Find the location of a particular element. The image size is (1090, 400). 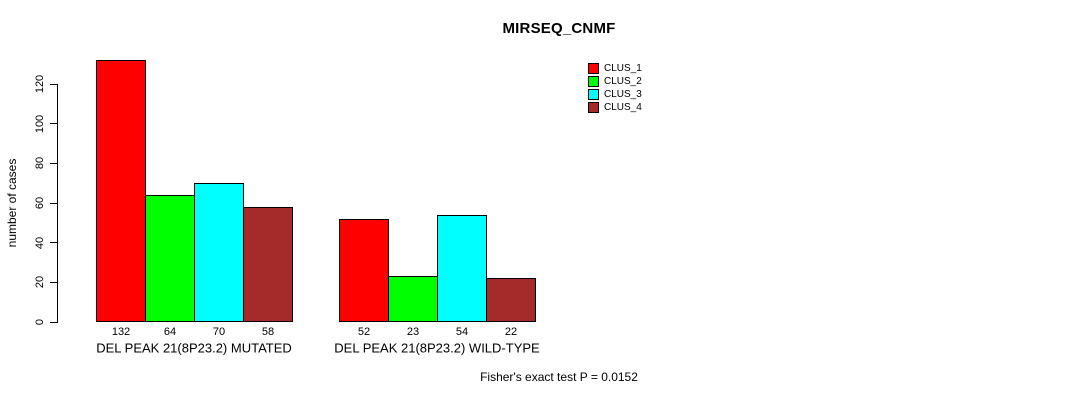

legend-item: CLUS_1 is located at coordinates (615, 68).